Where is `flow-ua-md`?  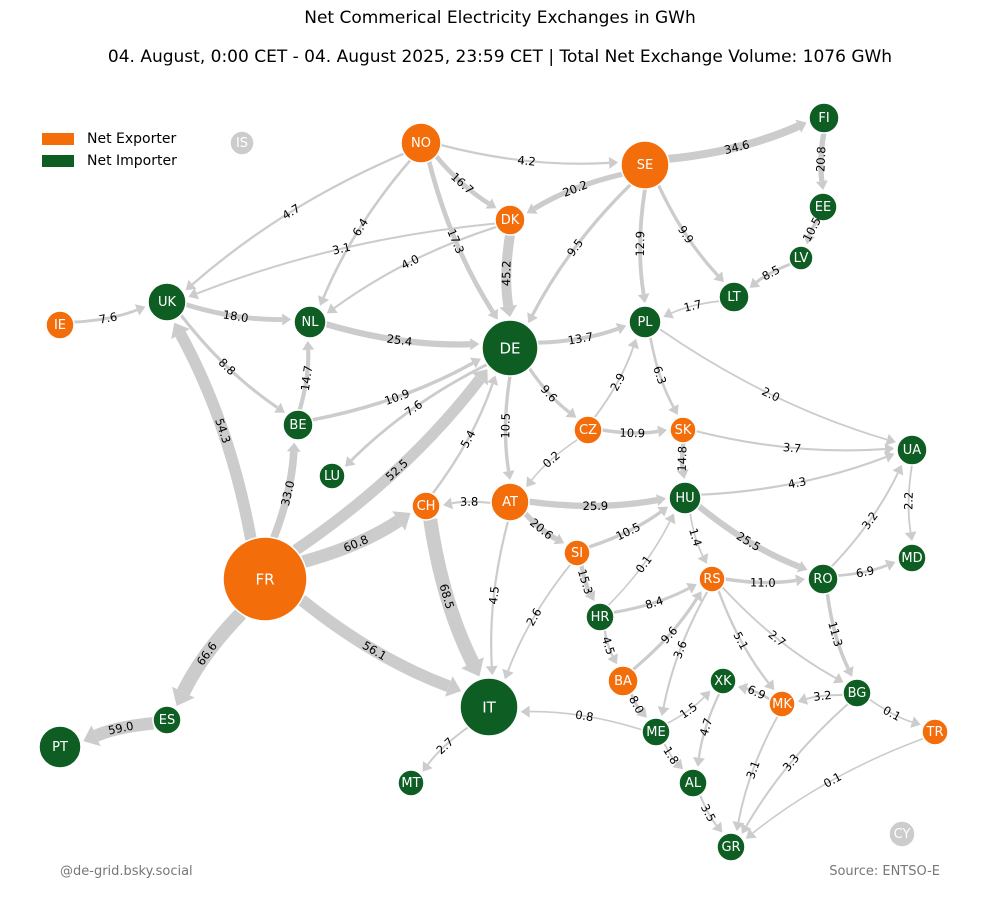
flow-ua-md is located at coordinates (910, 498).